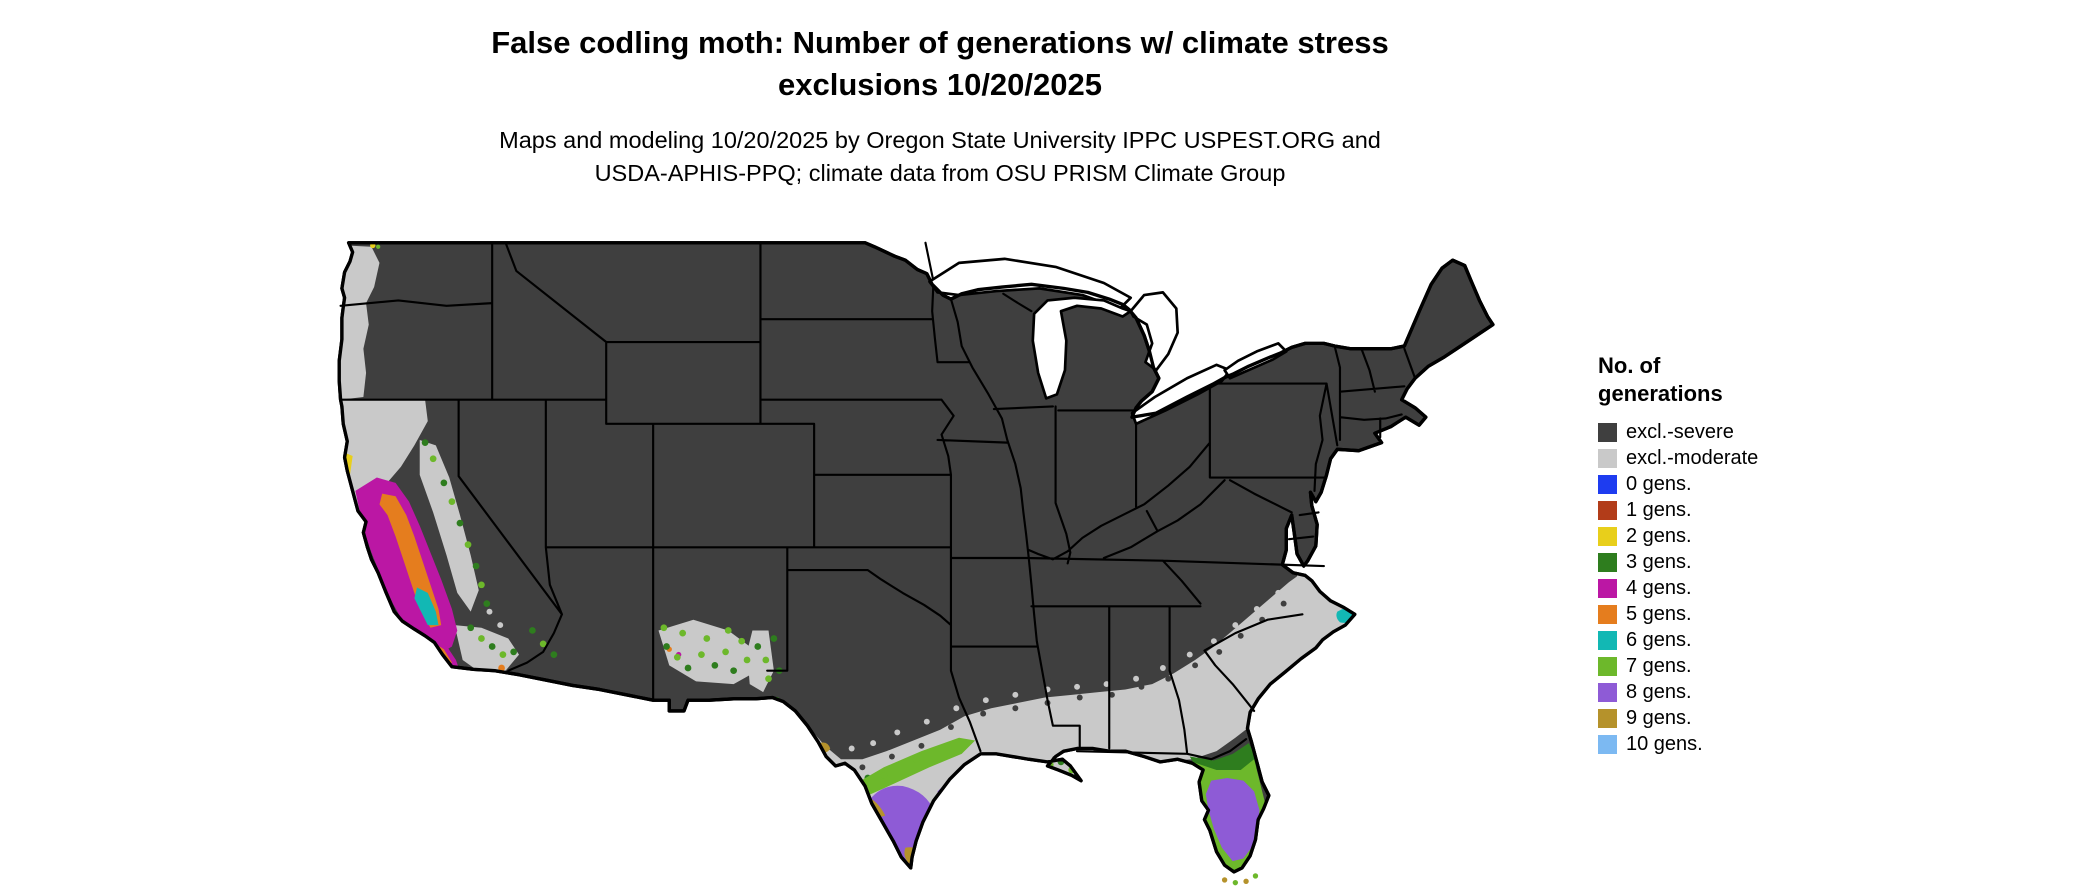 This screenshot has width=2100, height=892. I want to click on legend-item-8-gens: 8 gens., so click(1713, 692).